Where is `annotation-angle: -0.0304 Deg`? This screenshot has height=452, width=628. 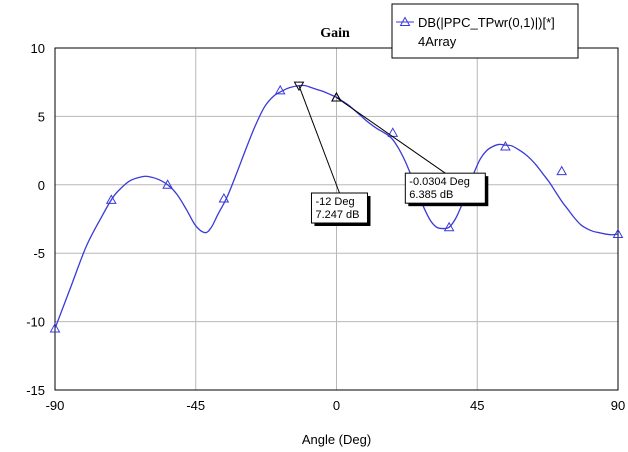
annotation-angle: -0.0304 Deg is located at coordinates (439, 182).